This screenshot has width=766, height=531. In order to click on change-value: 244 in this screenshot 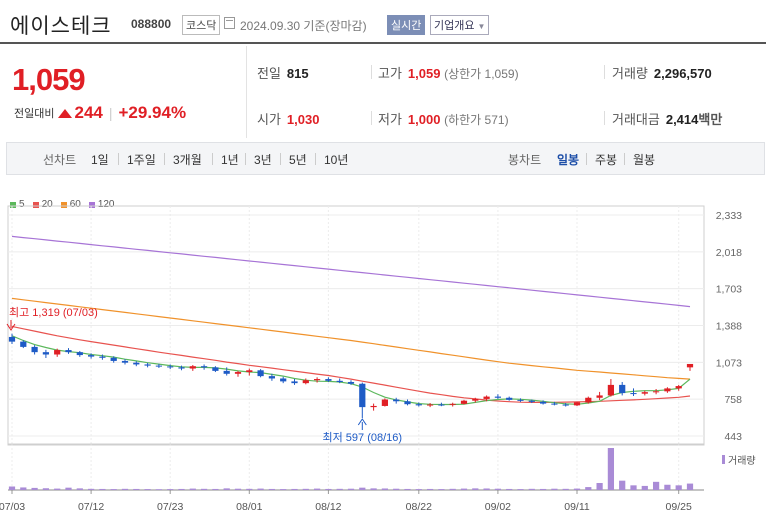, I will do `click(88, 112)`.